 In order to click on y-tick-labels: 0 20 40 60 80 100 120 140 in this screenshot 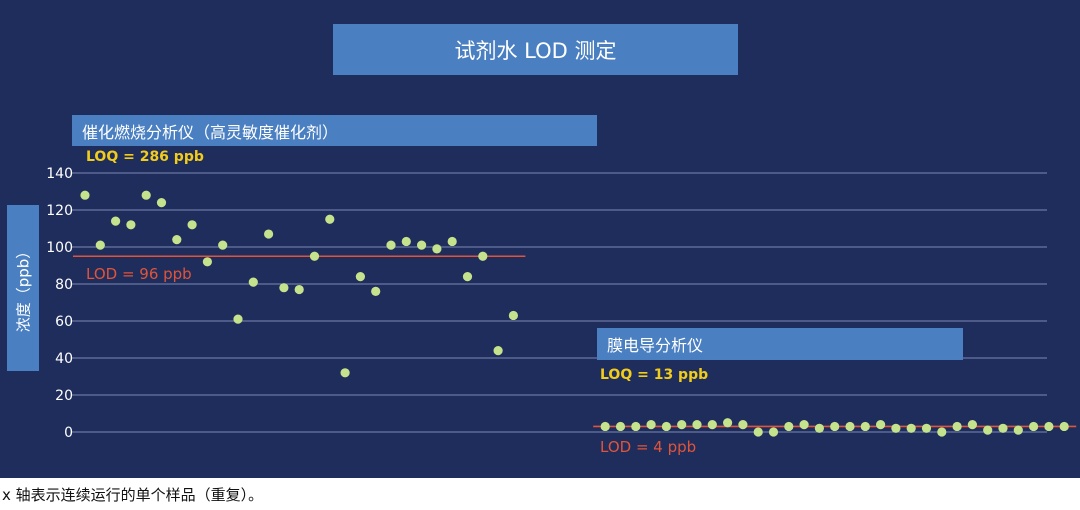, I will do `click(59, 303)`.